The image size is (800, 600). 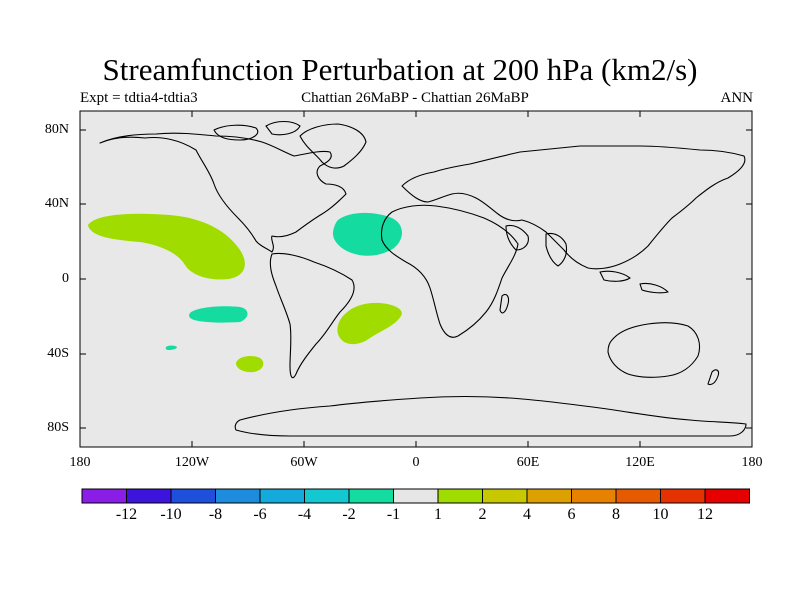 What do you see at coordinates (616, 514) in the screenshot?
I see `colorbar-label: 8` at bounding box center [616, 514].